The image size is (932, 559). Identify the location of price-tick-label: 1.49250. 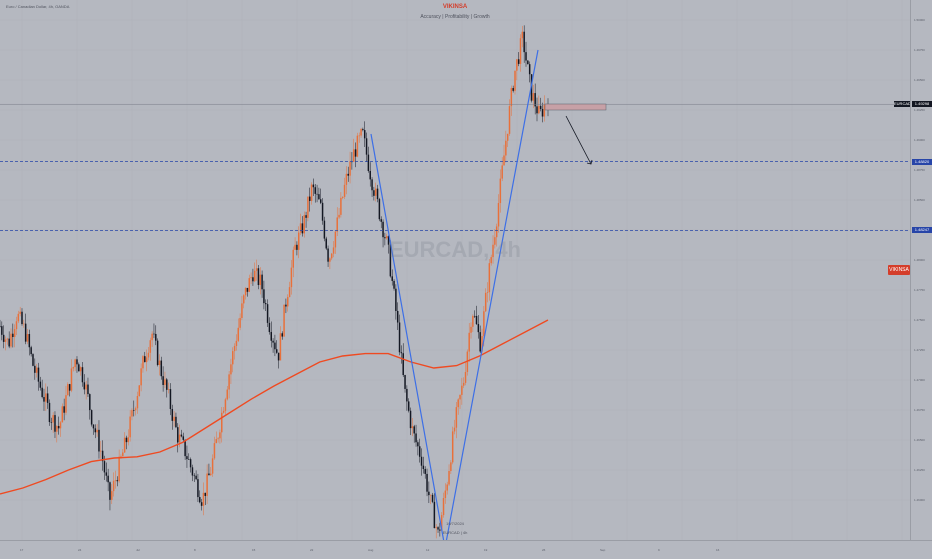
(919, 110).